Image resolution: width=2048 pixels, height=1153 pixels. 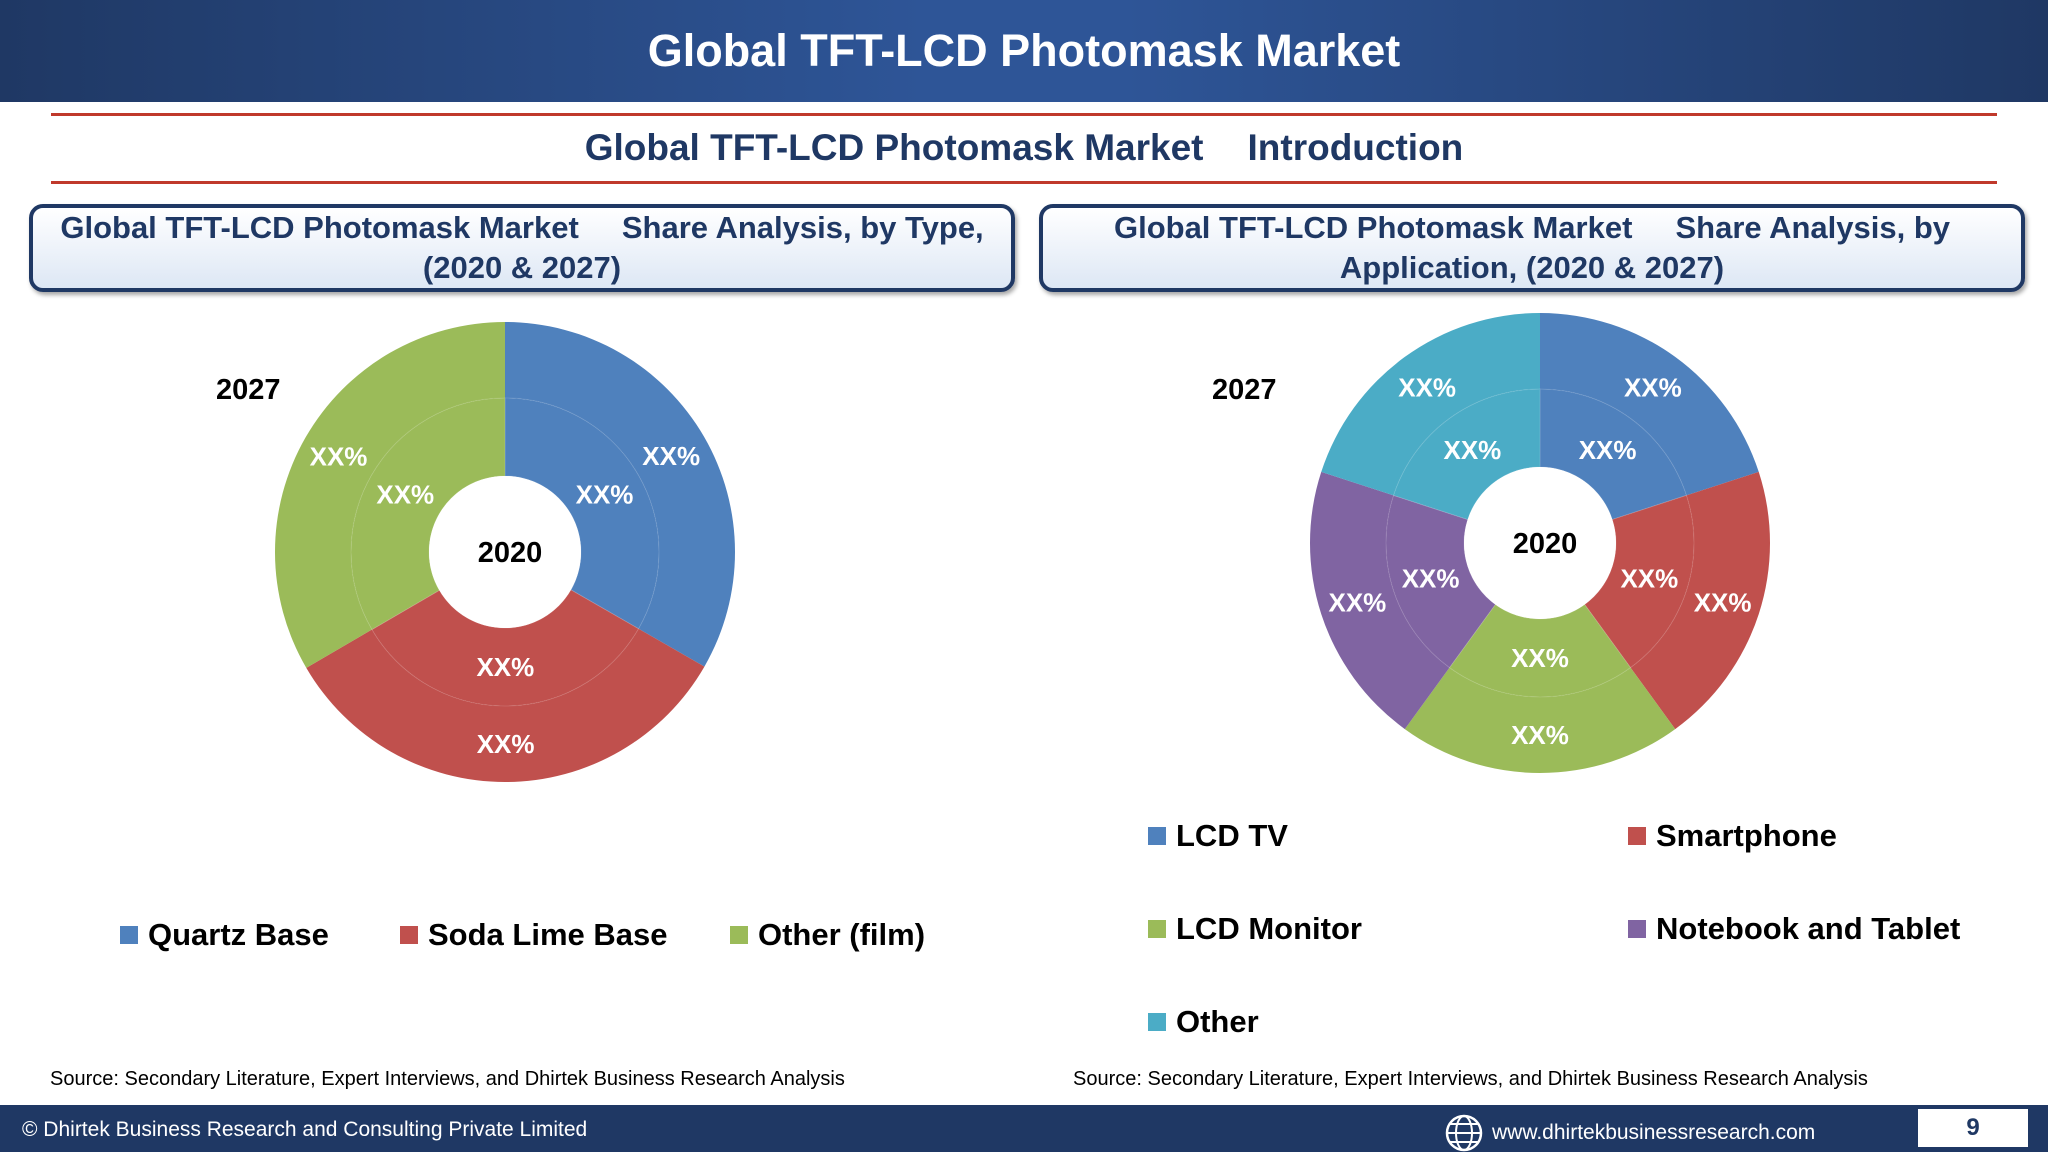 I want to click on legend-label: LCD TV, so click(x=1232, y=835).